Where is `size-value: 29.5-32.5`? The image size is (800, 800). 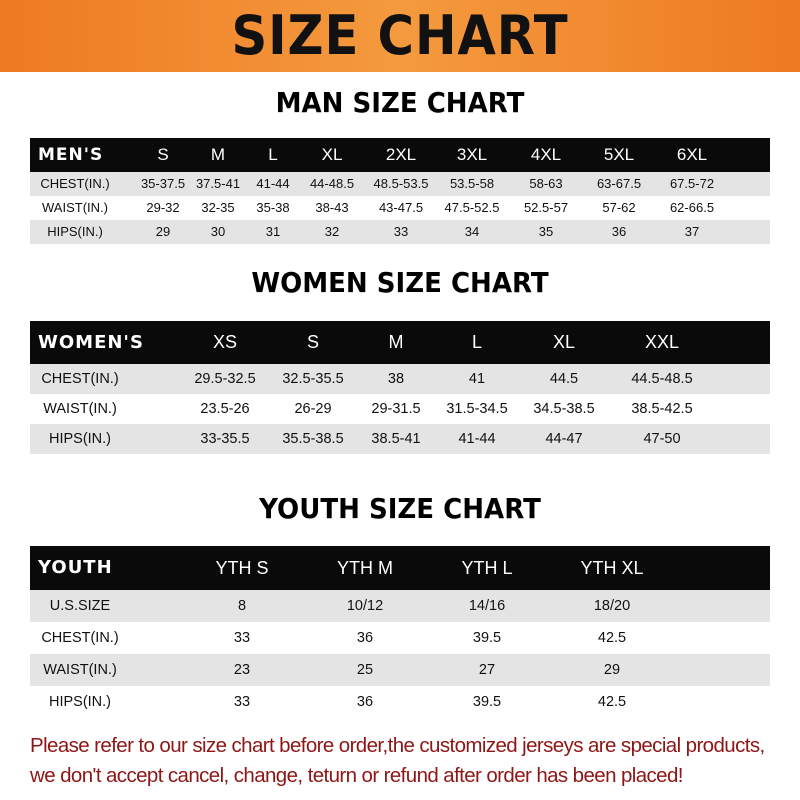 size-value: 29.5-32.5 is located at coordinates (225, 379).